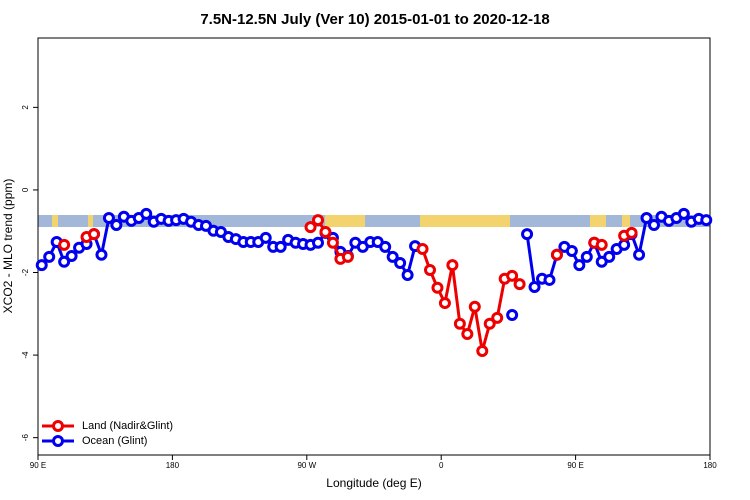 The height and width of the screenshot is (500, 750). Describe the element at coordinates (25, 272) in the screenshot. I see `y-tick-label: -2` at that location.